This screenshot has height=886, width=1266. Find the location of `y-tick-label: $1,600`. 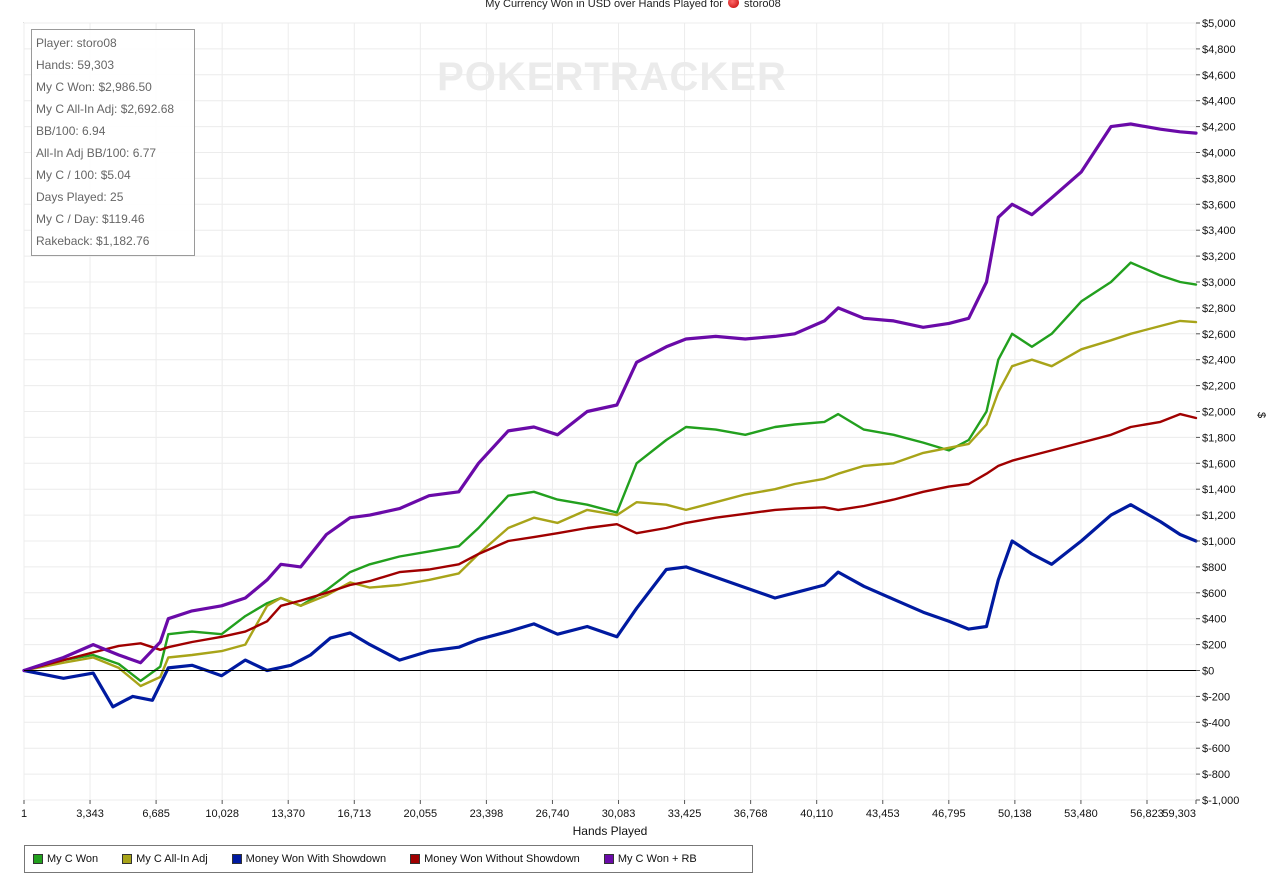

y-tick-label: $1,600 is located at coordinates (1219, 464).